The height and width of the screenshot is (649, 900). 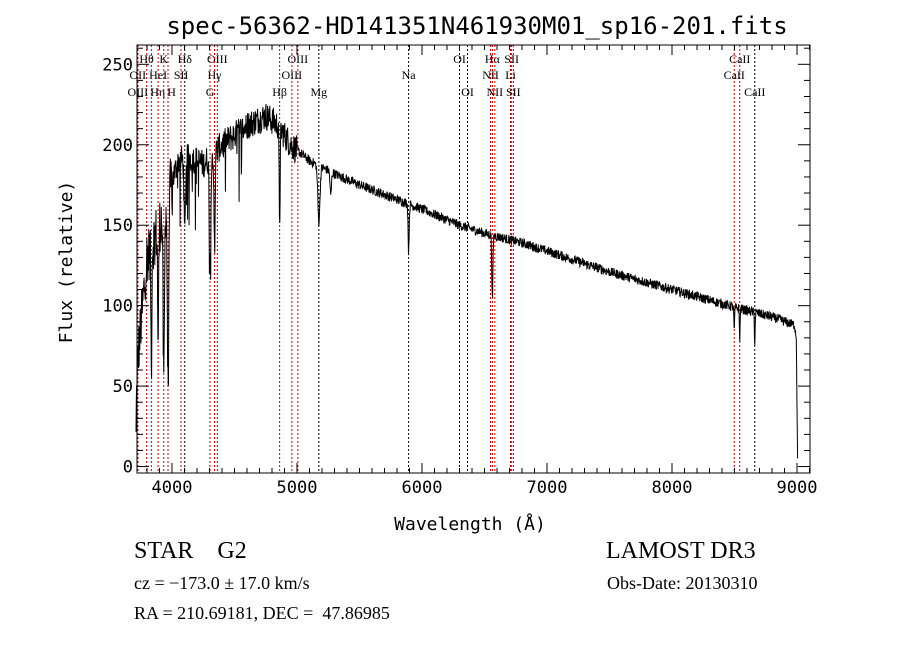 What do you see at coordinates (190, 551) in the screenshot?
I see `object-class: STAR G2` at bounding box center [190, 551].